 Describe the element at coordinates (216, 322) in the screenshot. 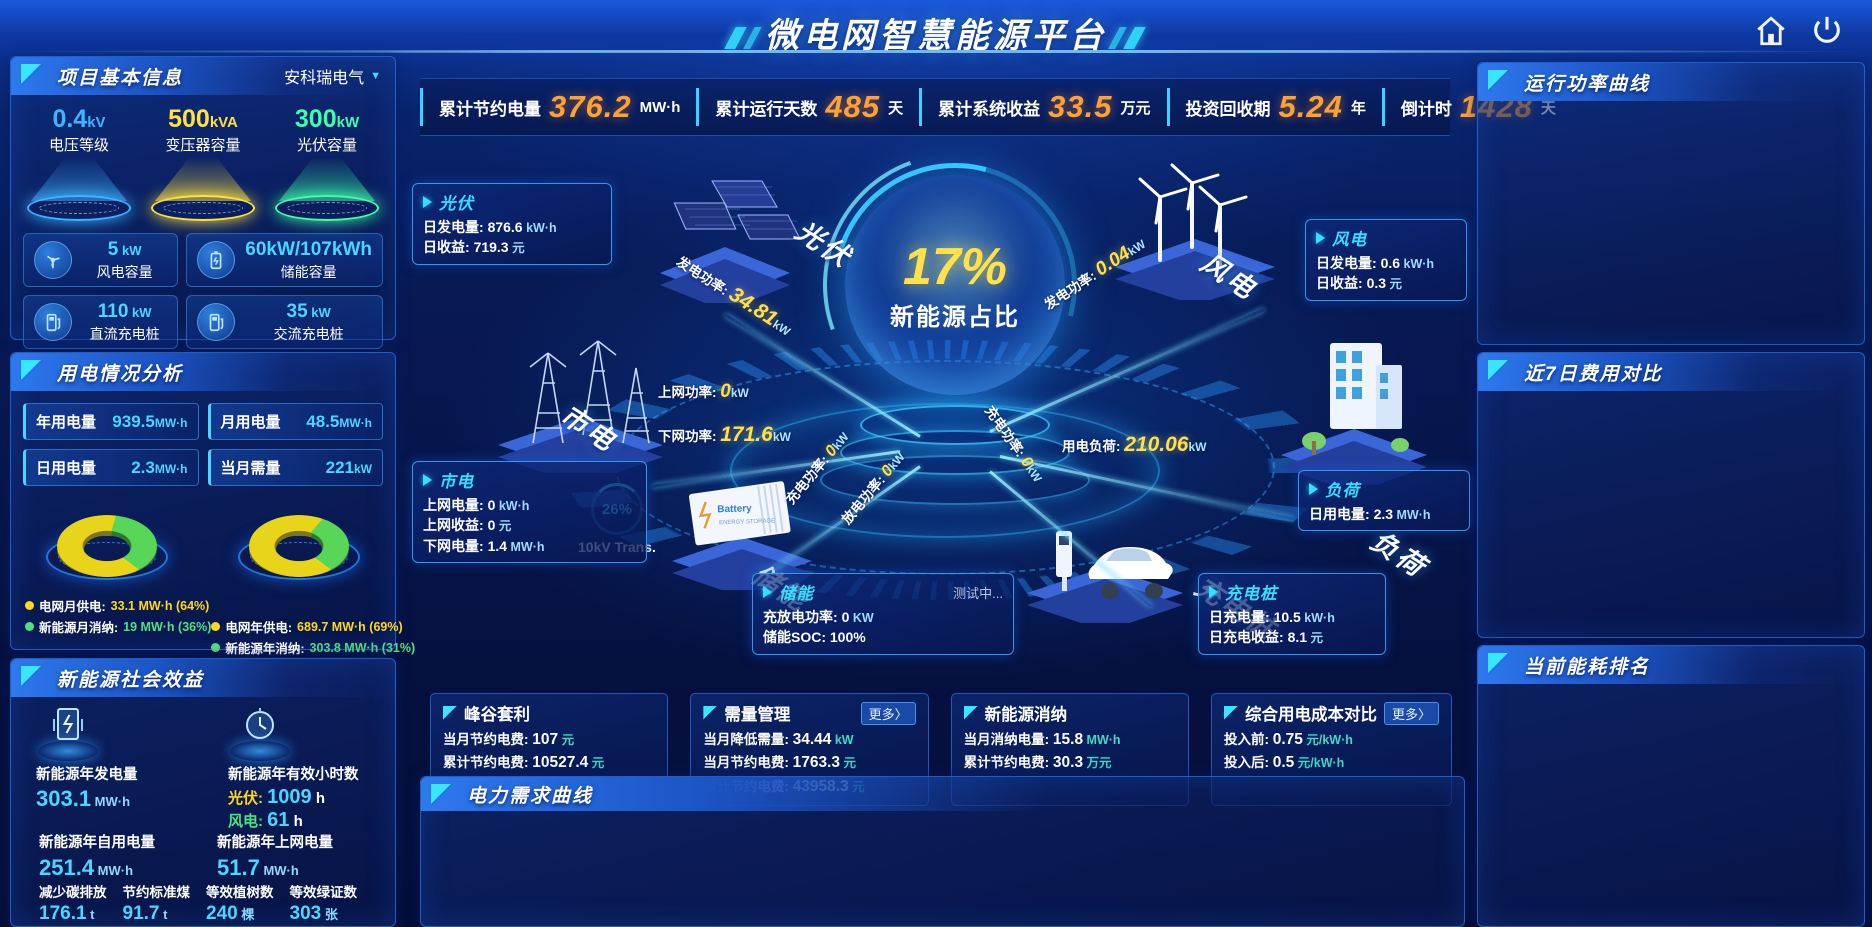

I see `charger-icon` at that location.